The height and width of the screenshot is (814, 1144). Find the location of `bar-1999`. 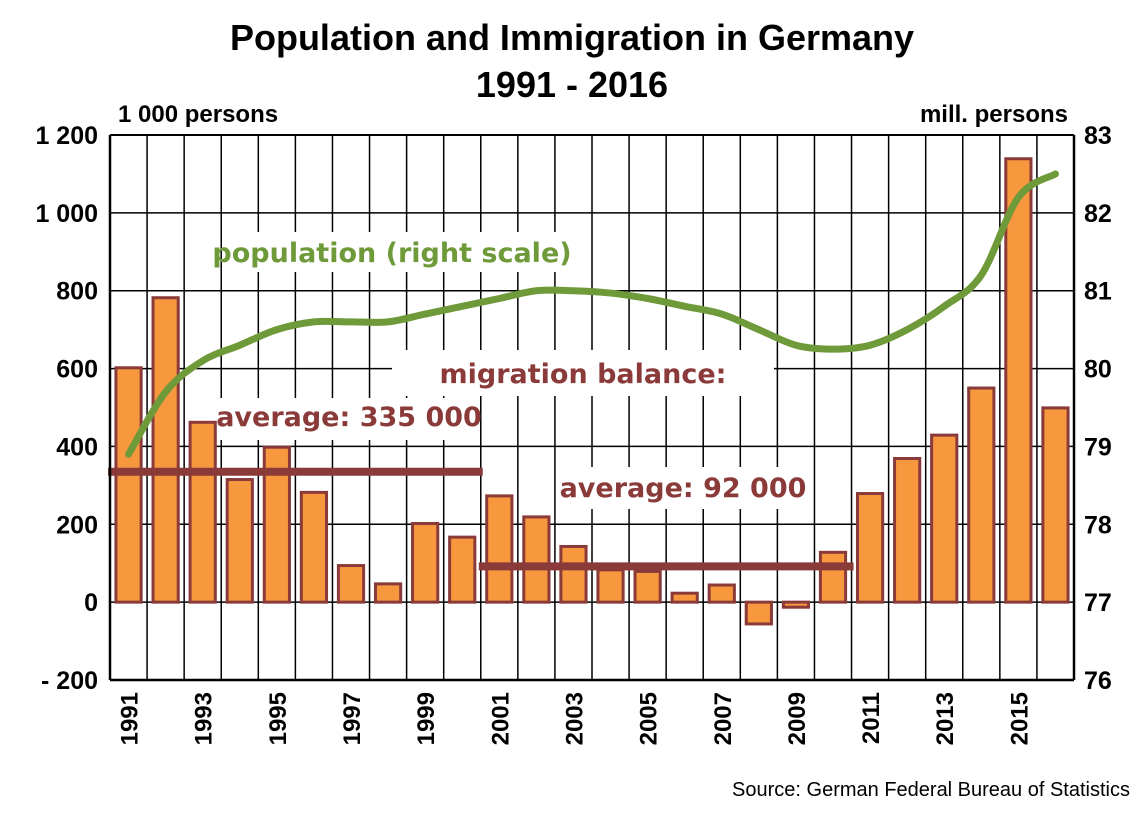

bar-1999 is located at coordinates (425, 563).